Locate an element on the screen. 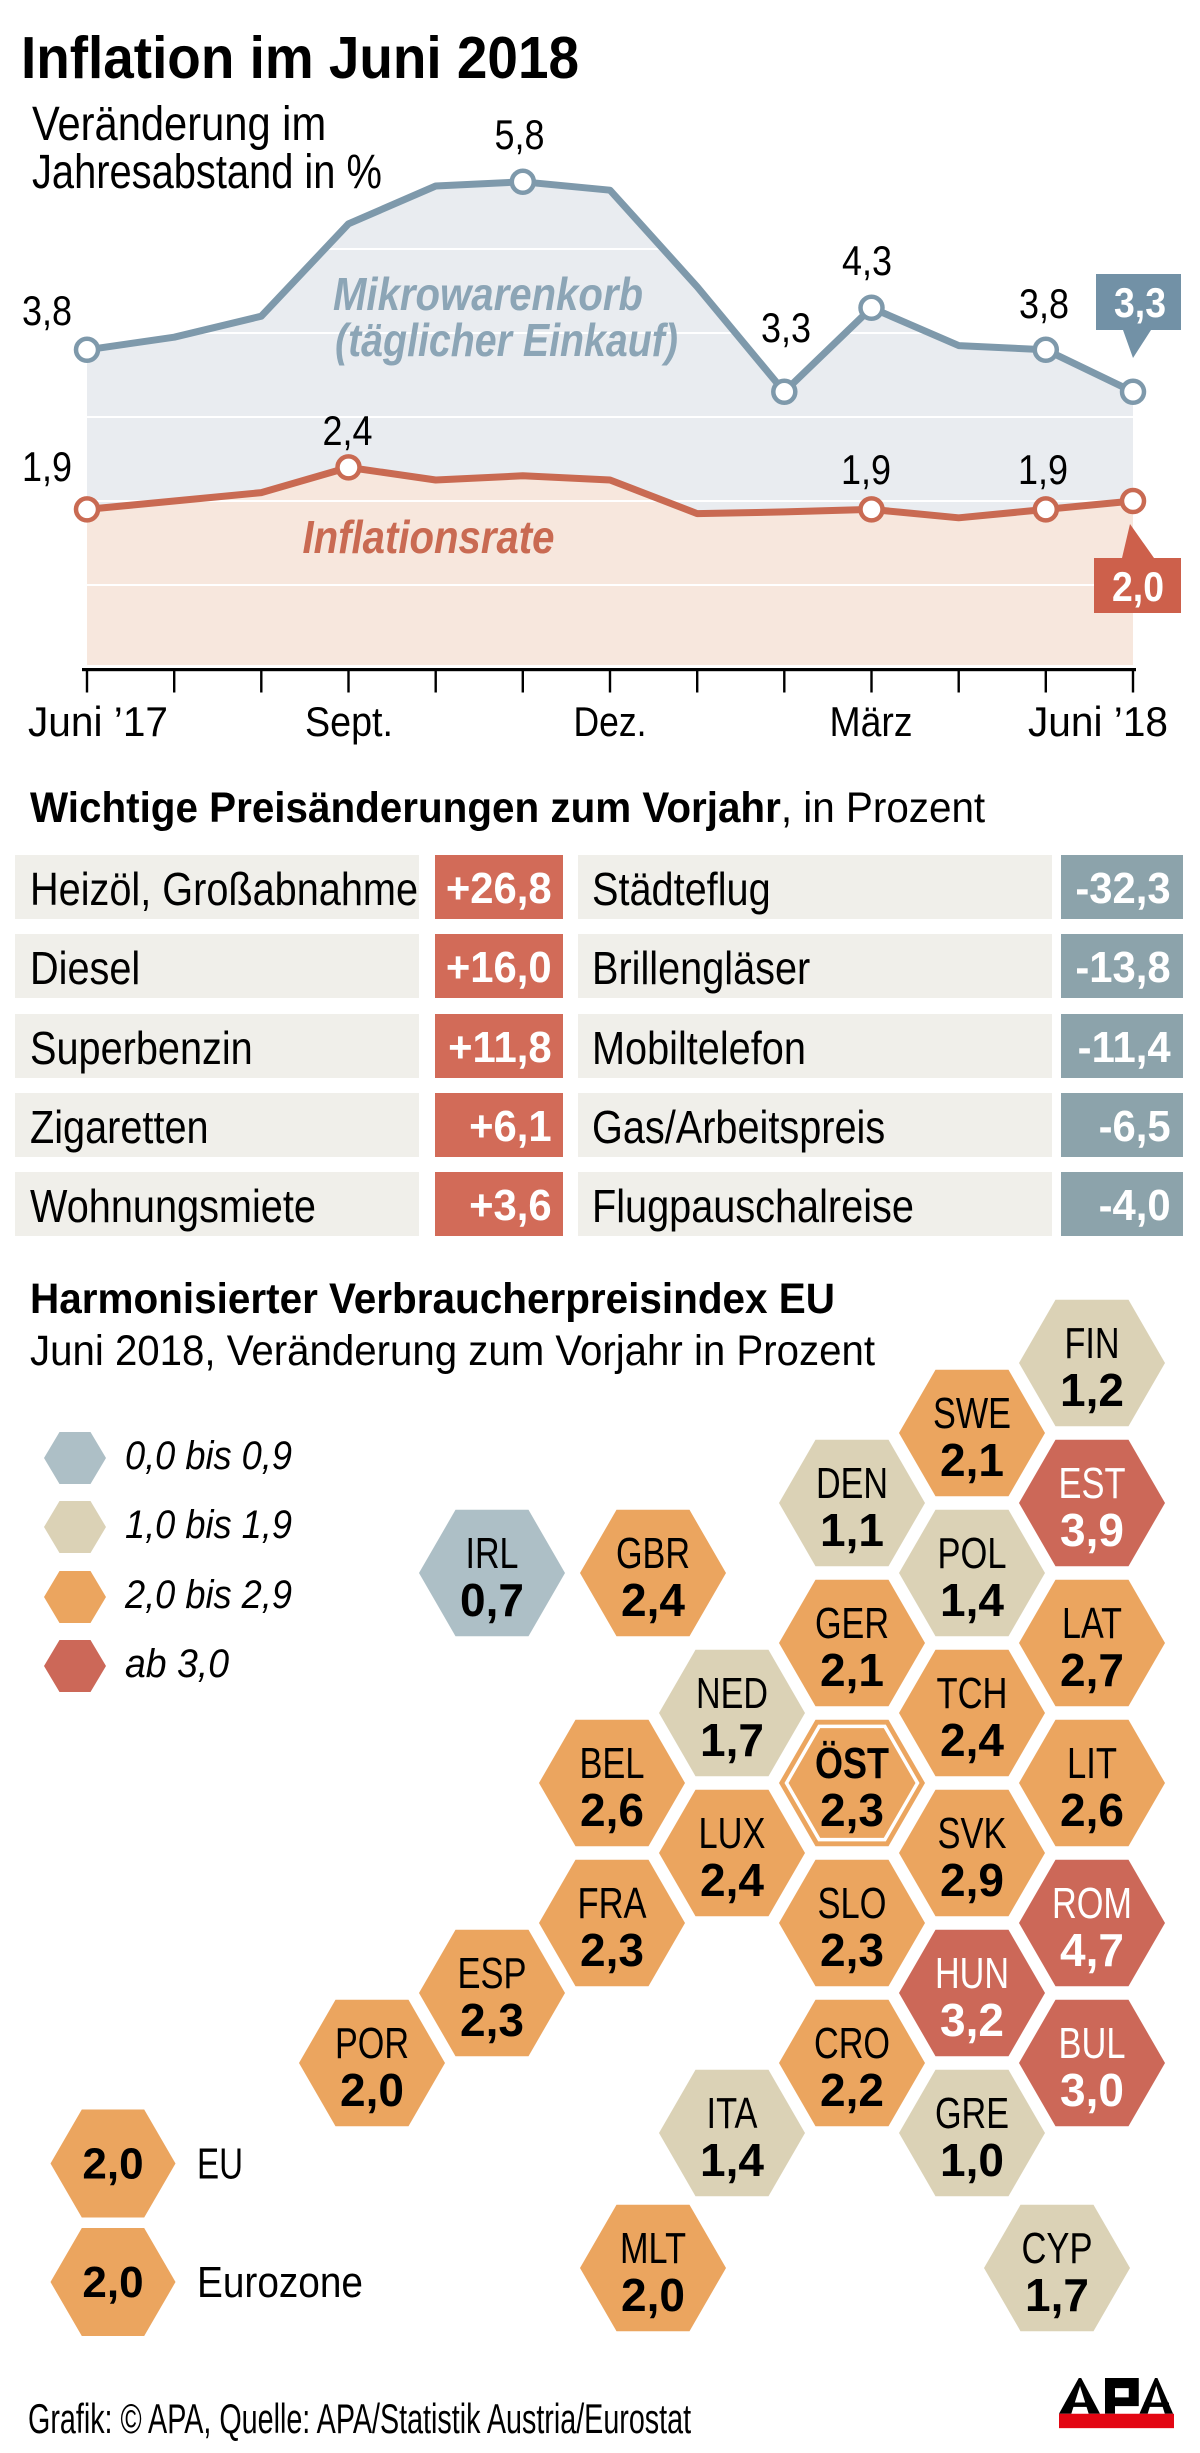 The image size is (1200, 2453). svg-text: EU is located at coordinates (220, 2164).